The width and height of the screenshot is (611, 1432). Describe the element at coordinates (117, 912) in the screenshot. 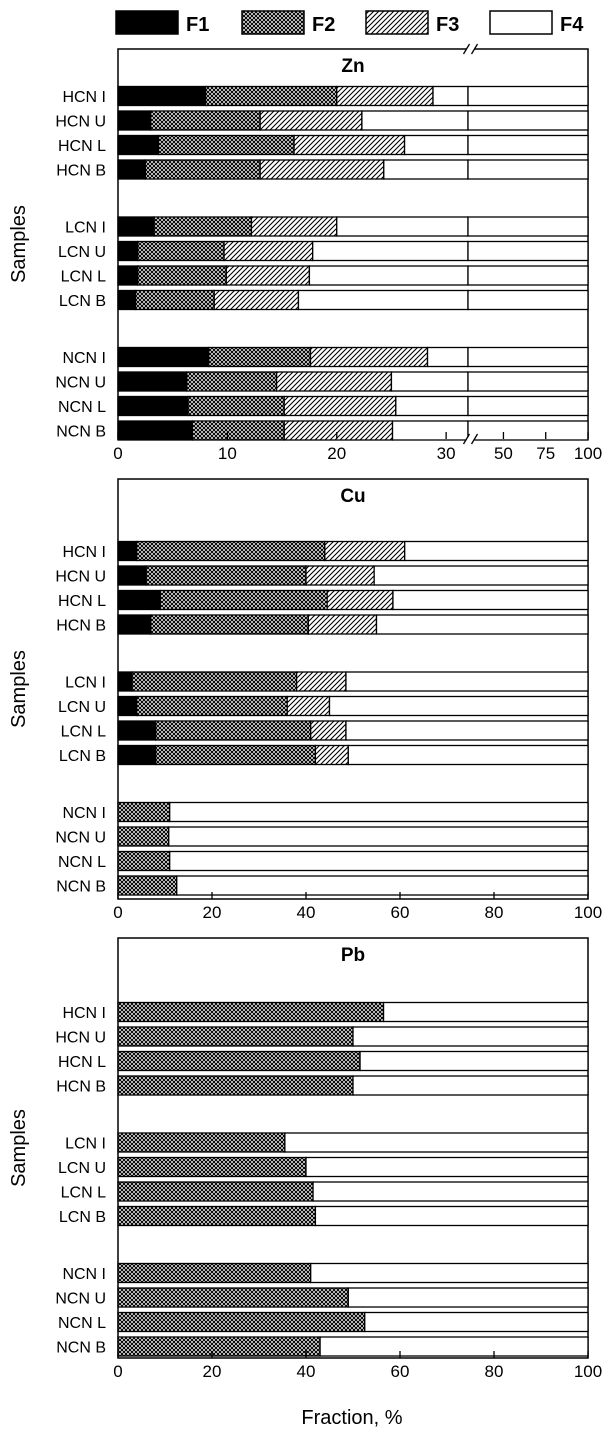

I see `cu-x-tick-label: 0` at that location.